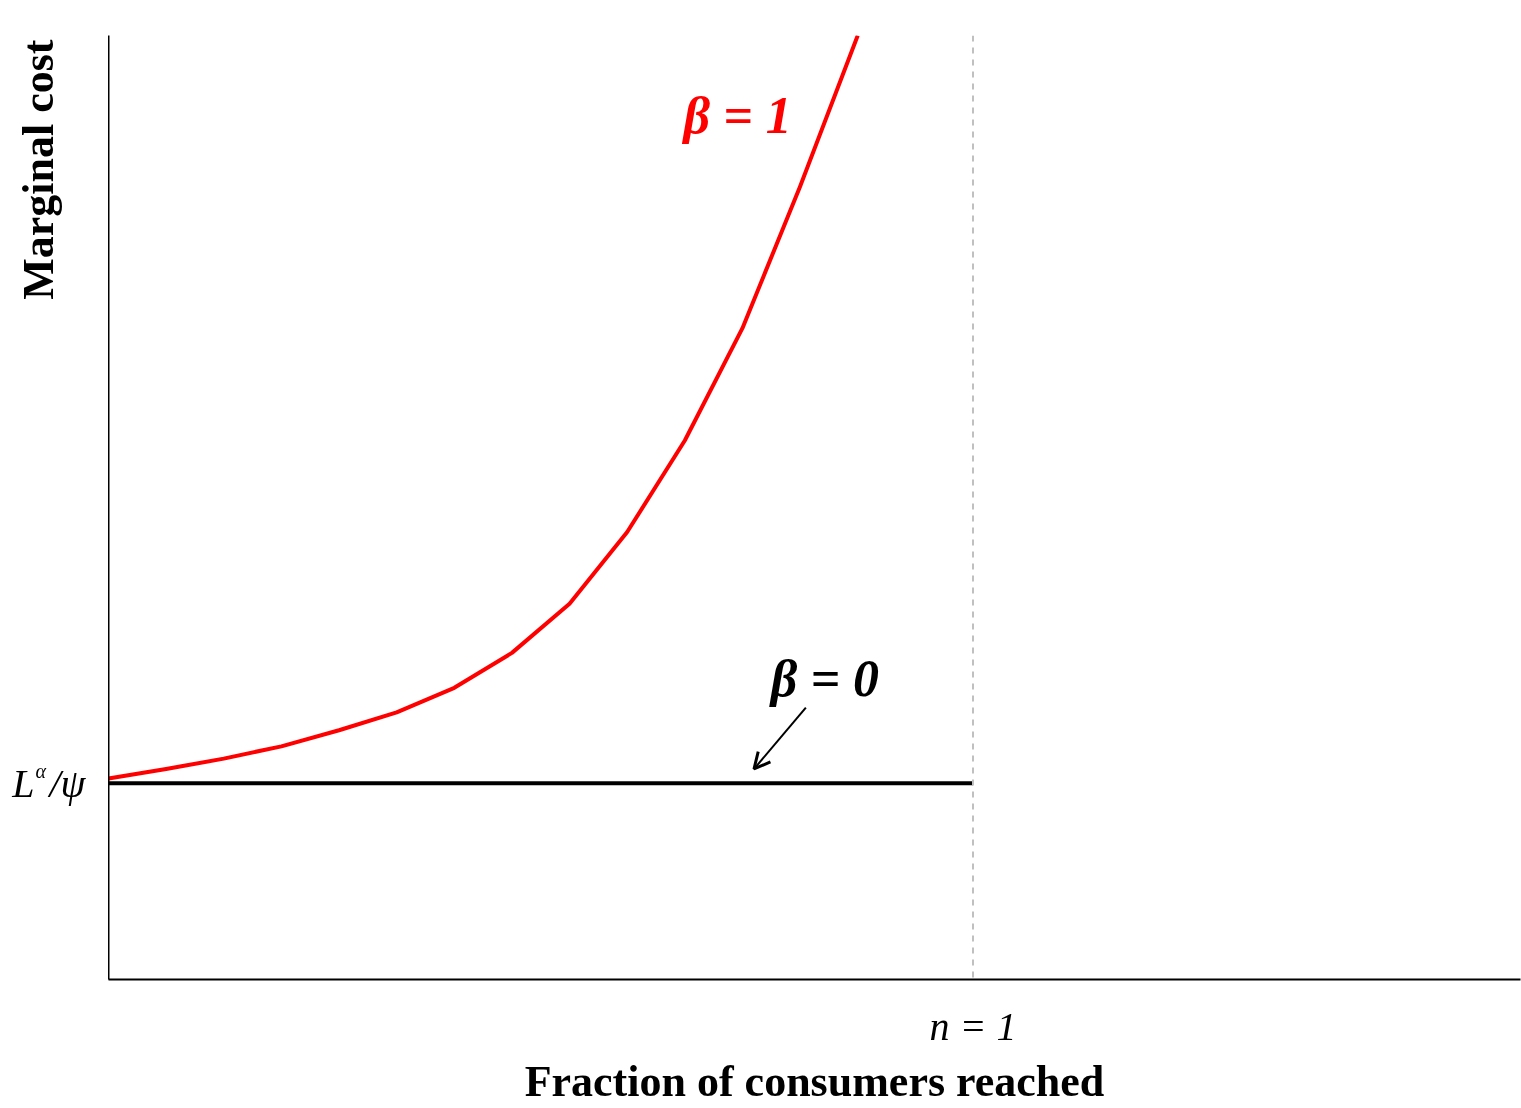 Image resolution: width=1521 pixels, height=1108 pixels. Describe the element at coordinates (824, 678) in the screenshot. I see `annotation: β = 0` at that location.